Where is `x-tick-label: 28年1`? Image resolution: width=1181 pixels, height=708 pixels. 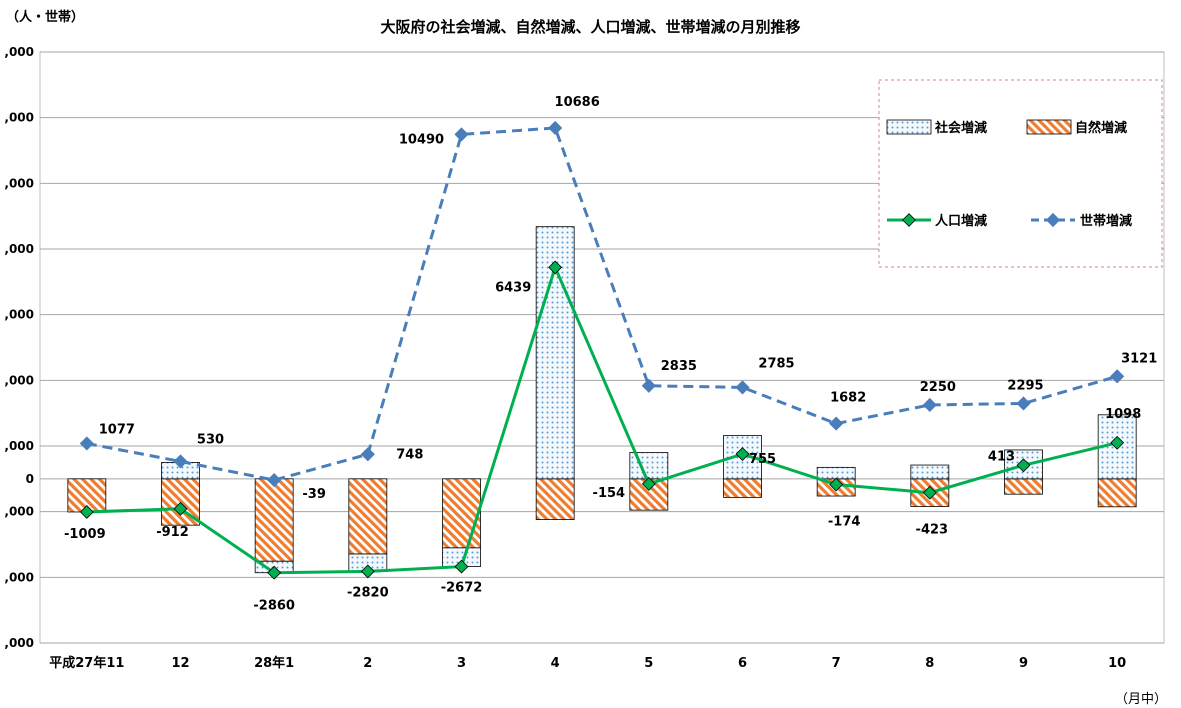
x-tick-label: 28年1 is located at coordinates (274, 663).